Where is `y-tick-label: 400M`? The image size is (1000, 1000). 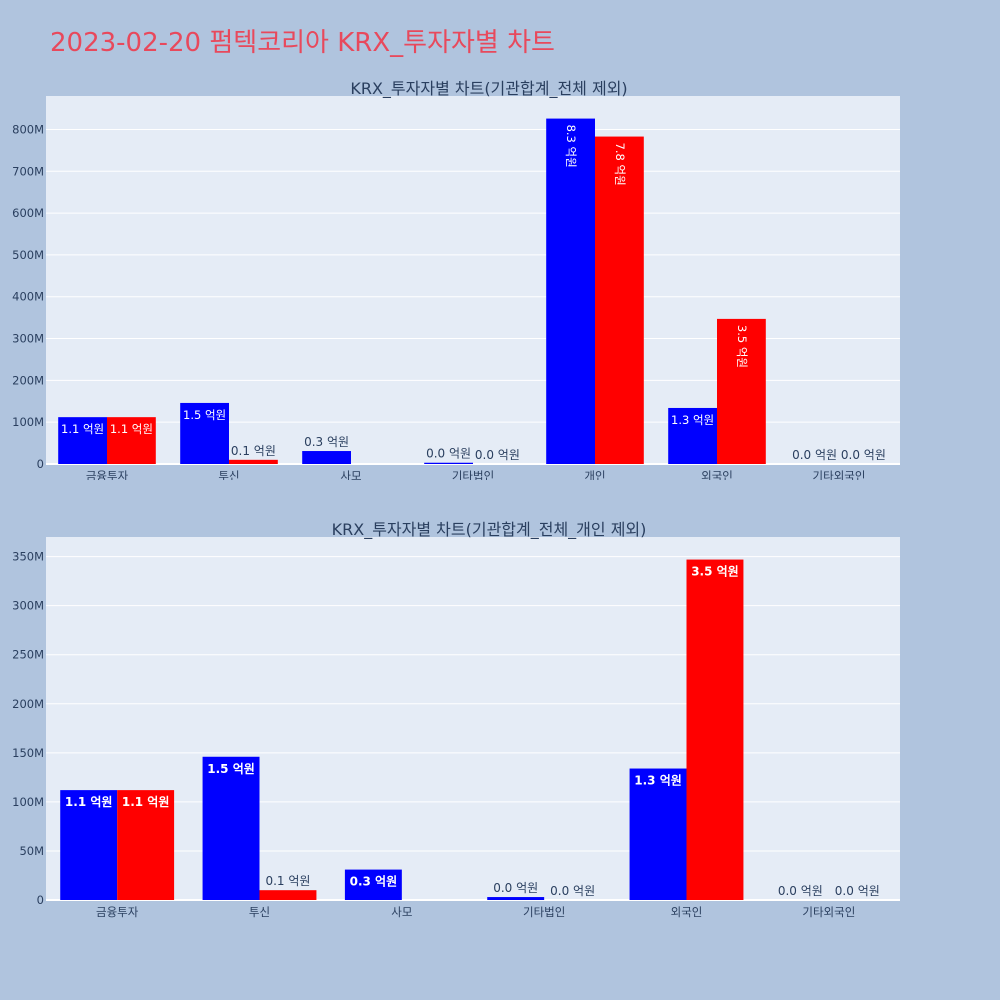 y-tick-label: 400M is located at coordinates (28, 297).